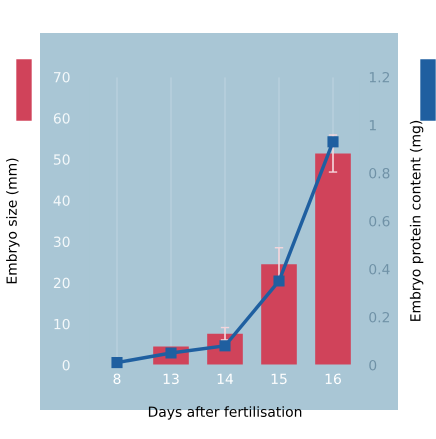 The height and width of the screenshot is (439, 436). Describe the element at coordinates (379, 173) in the screenshot. I see `y2-tick-label: 0.8` at that location.